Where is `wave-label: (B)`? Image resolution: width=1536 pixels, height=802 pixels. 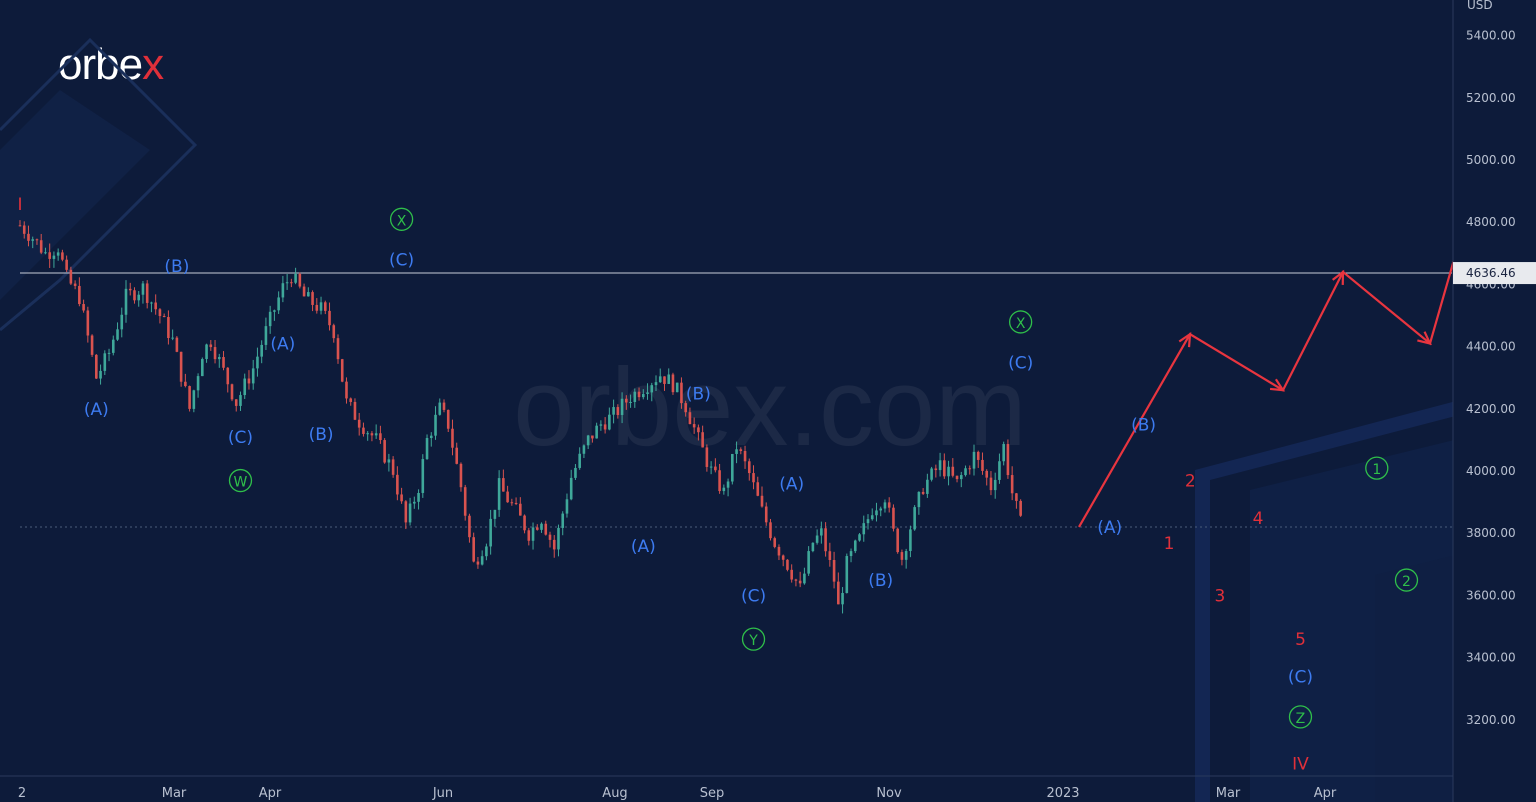
wave-label: (B) is located at coordinates (1143, 426).